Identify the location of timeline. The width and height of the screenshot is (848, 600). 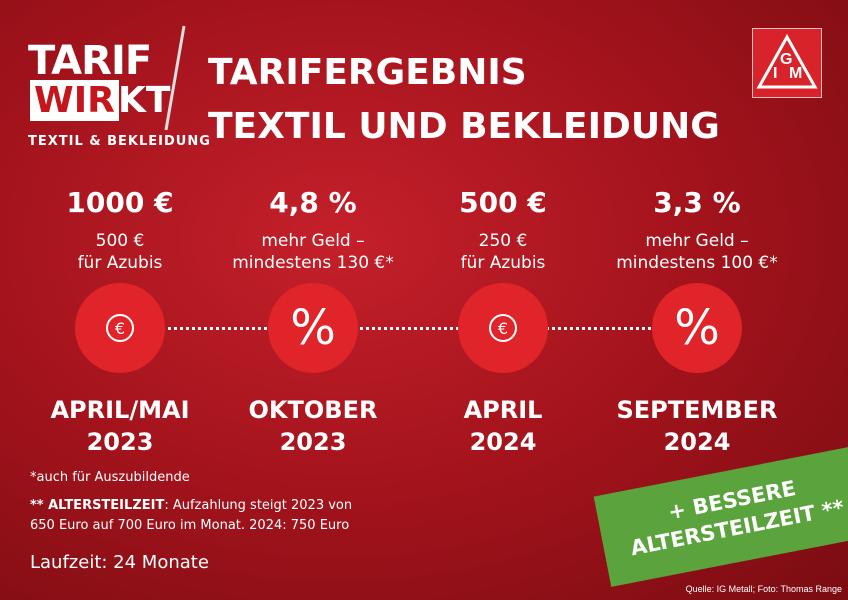
(425, 328).